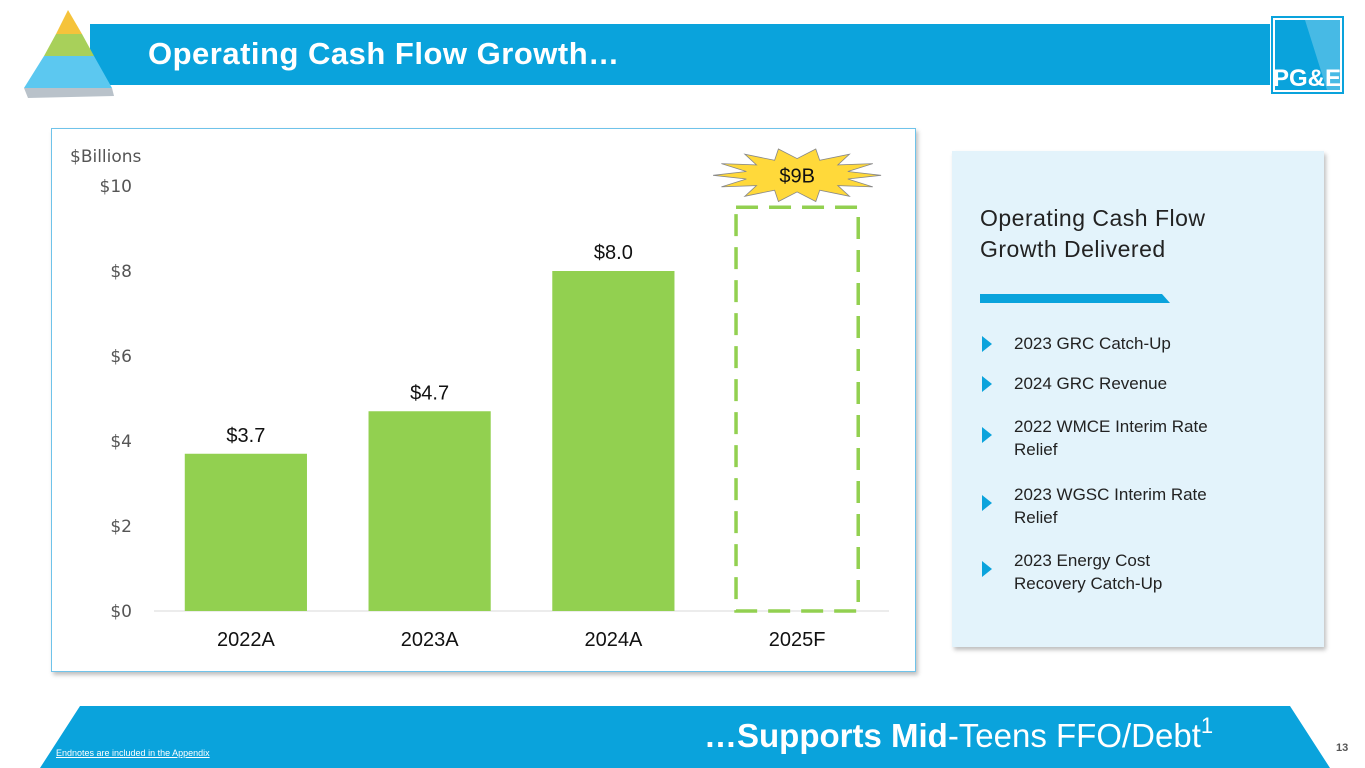  I want to click on svg-text: PG&E, so click(1307, 78).